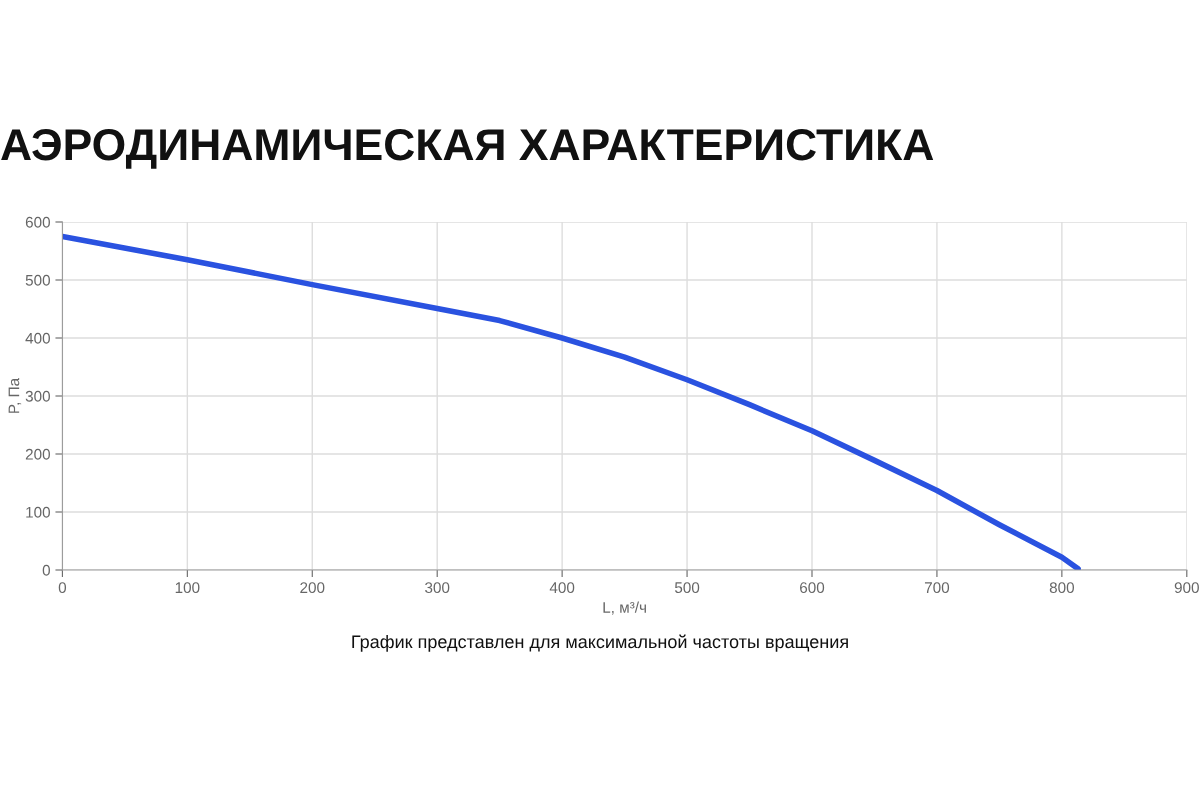 This screenshot has height=800, width=1200. I want to click on x-tick-label: 300, so click(437, 588).